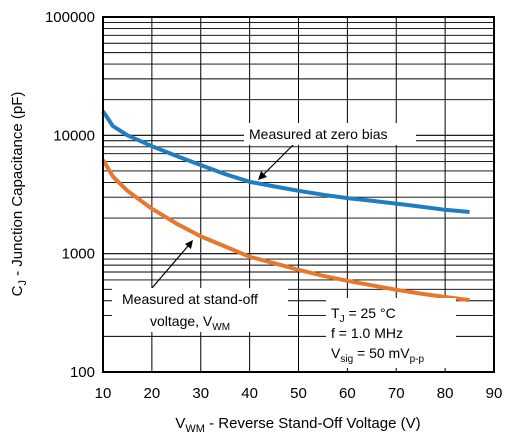  I want to click on condition-tj: TJ = 25 °C, so click(363, 315).